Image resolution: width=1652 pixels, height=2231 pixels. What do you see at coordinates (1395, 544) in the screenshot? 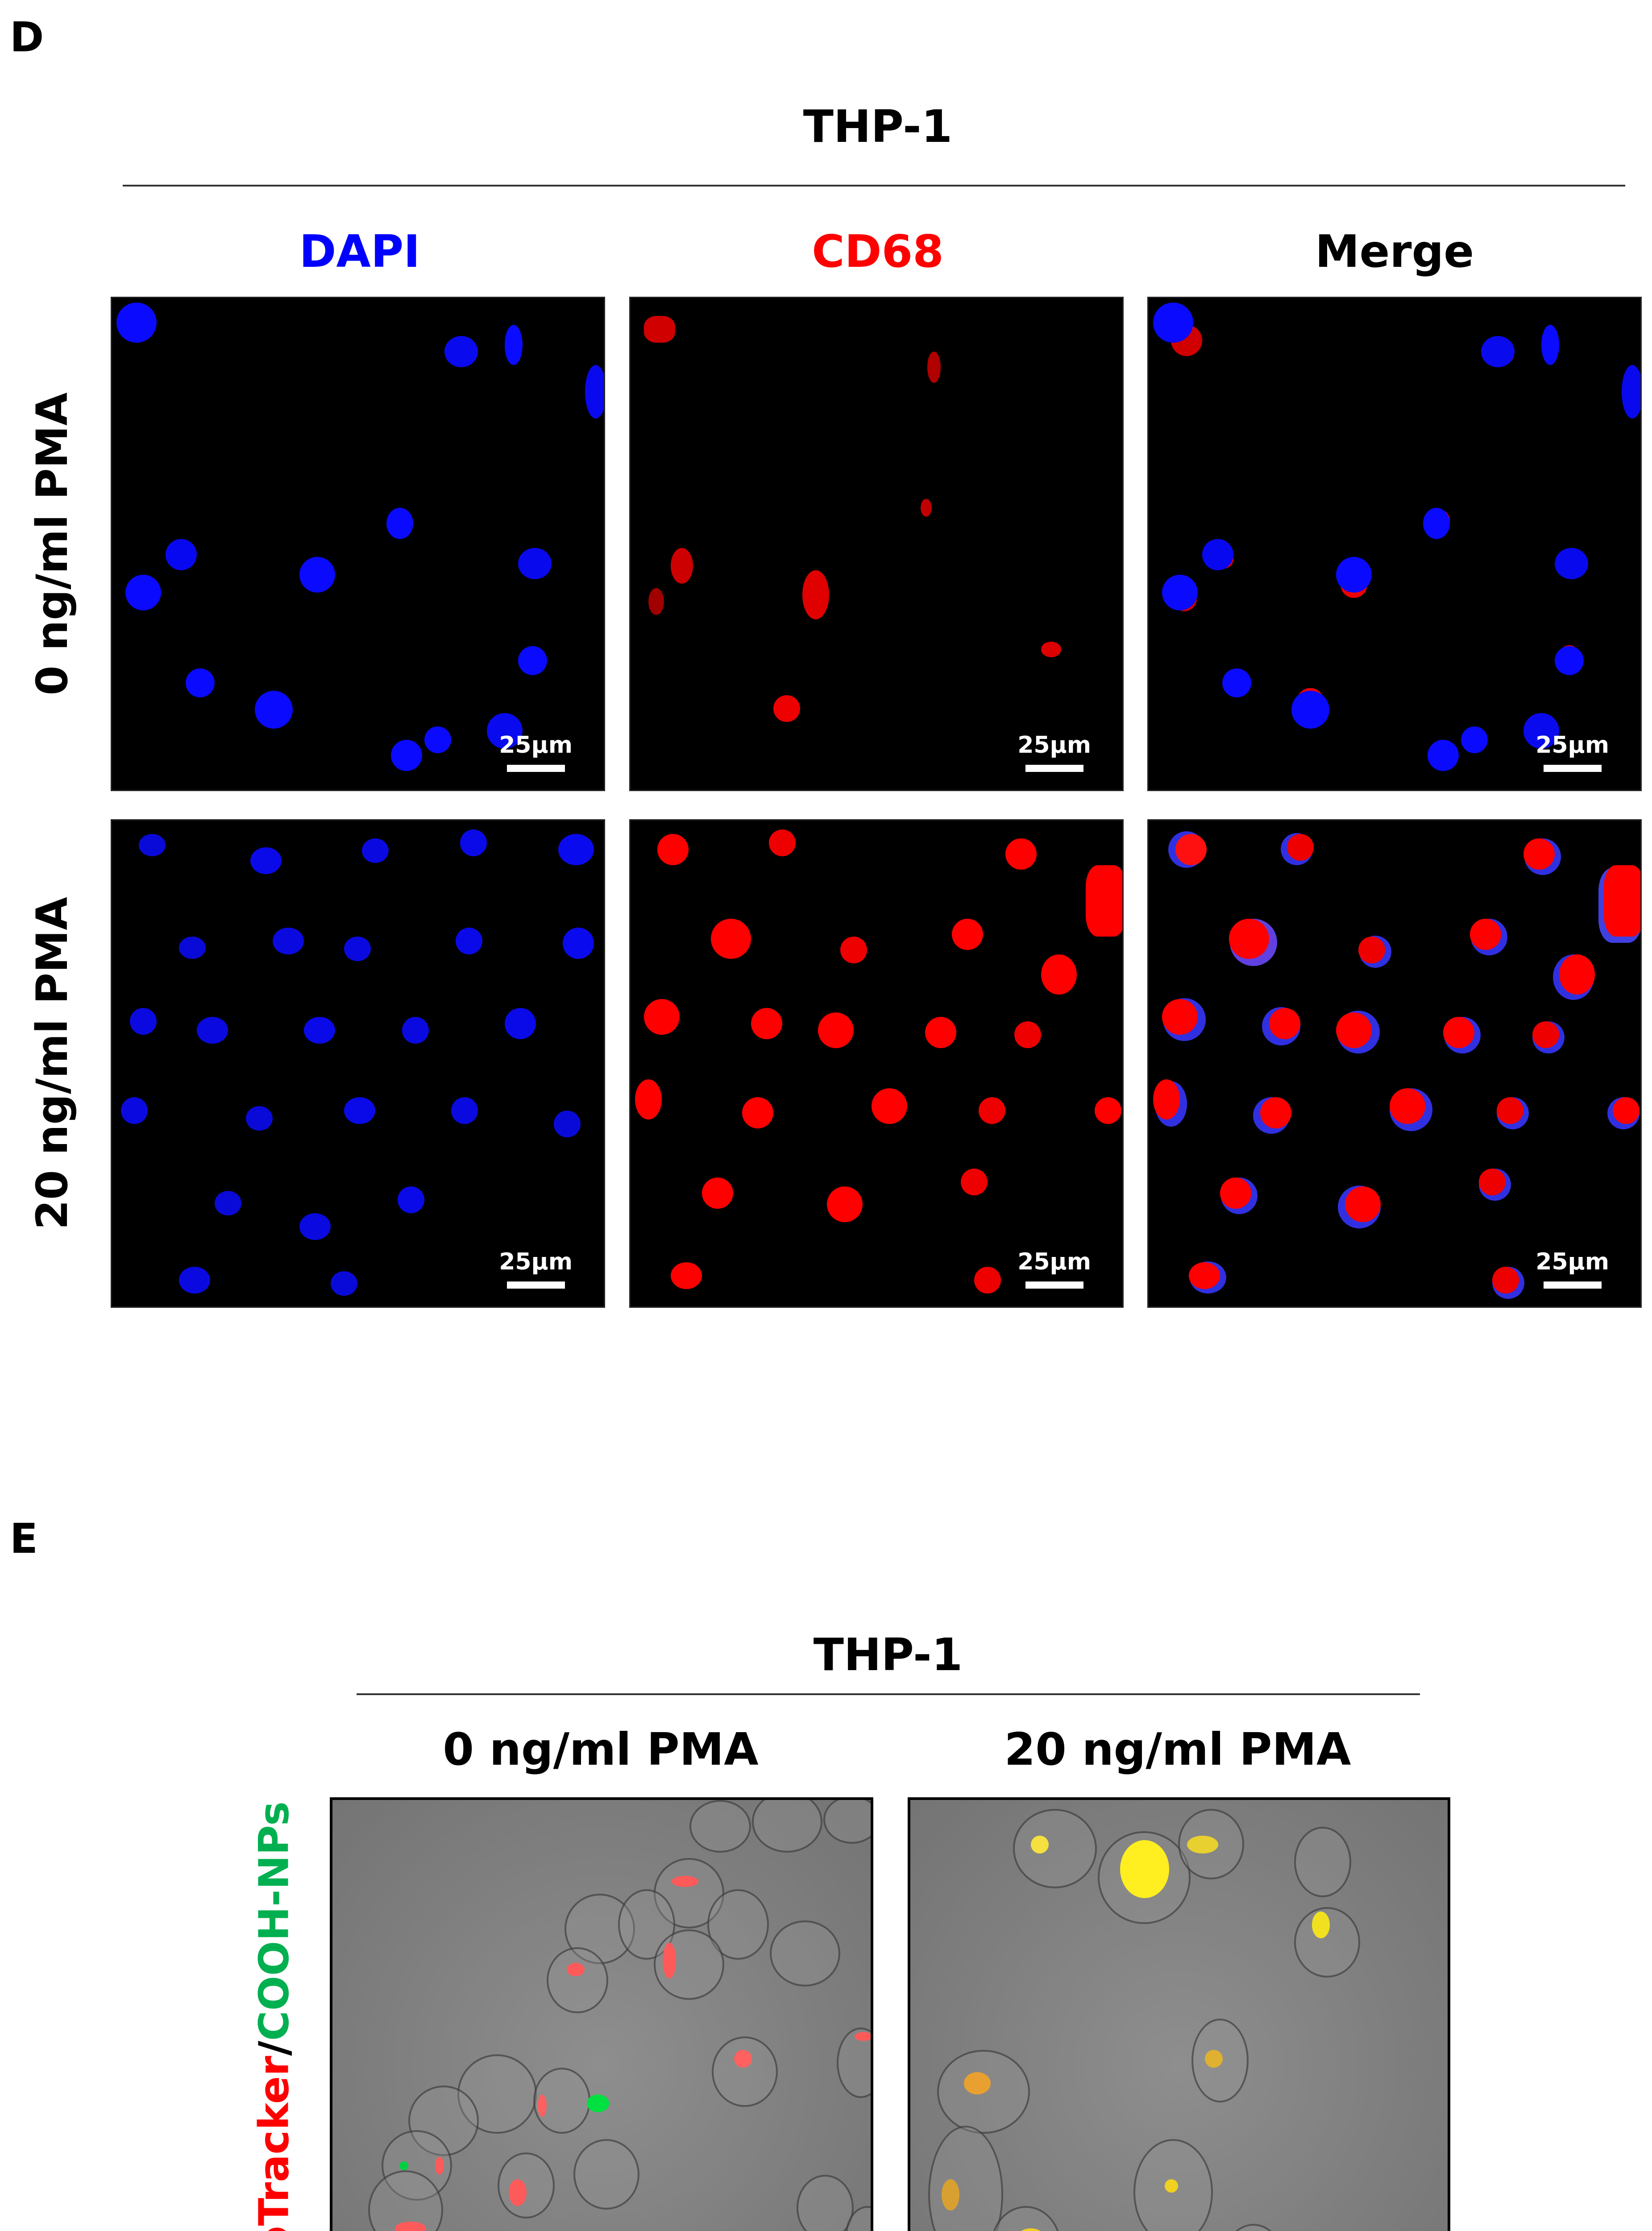
I see `micrograph-merge-0pma: 25µm` at bounding box center [1395, 544].